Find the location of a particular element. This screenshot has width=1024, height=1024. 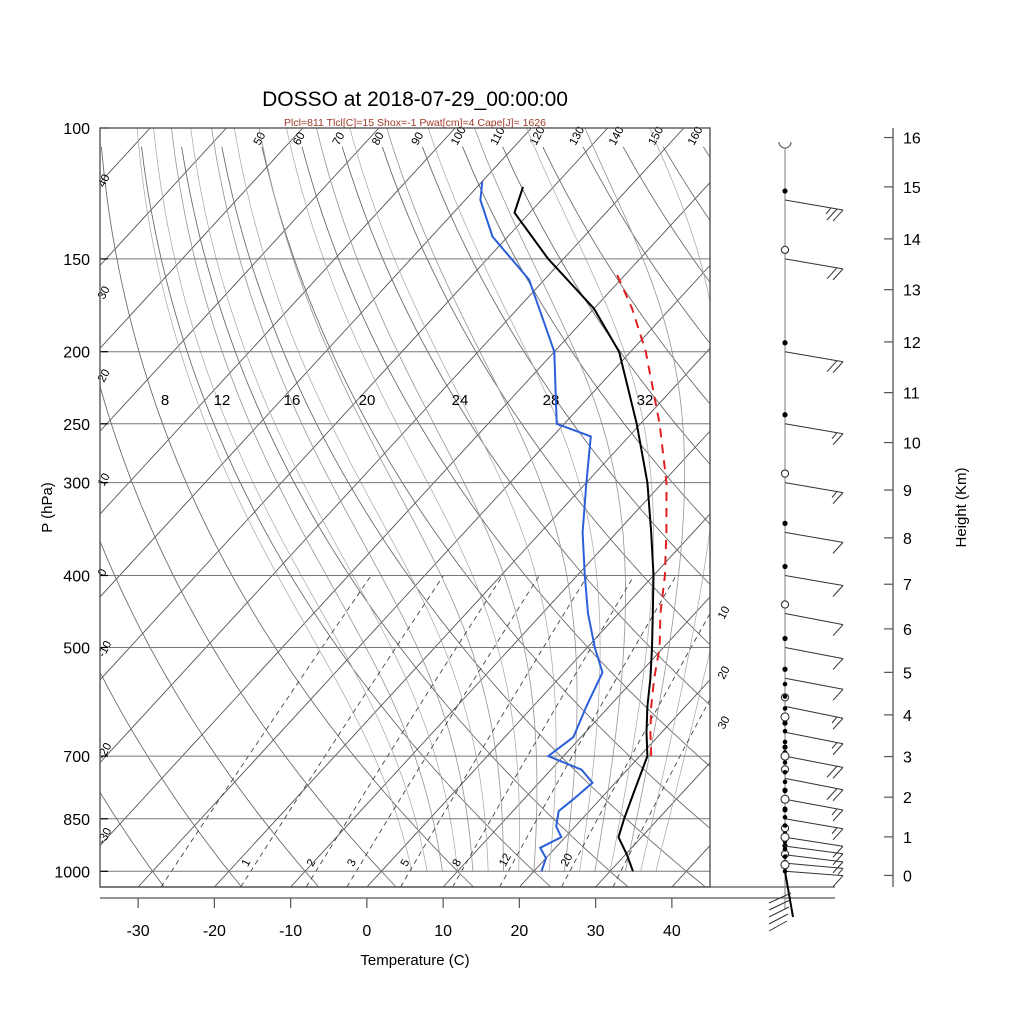

temperature-tick--20: -20 is located at coordinates (214, 931).